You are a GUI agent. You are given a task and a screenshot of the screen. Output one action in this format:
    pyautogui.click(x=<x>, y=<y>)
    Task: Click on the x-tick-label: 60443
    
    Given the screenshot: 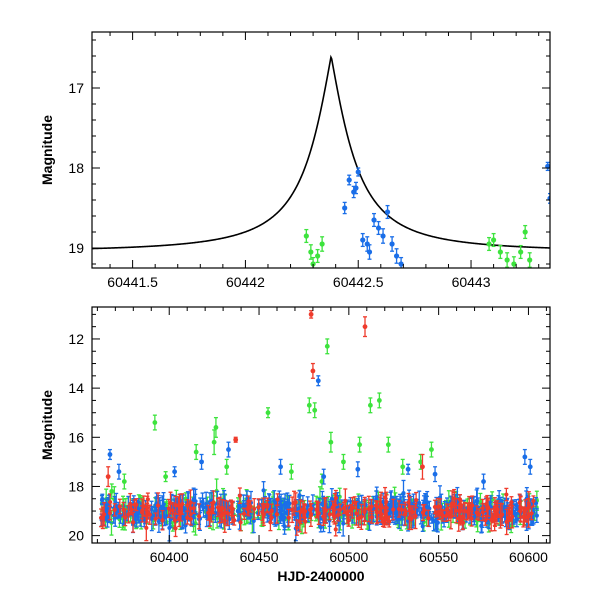 What is the action you would take?
    pyautogui.click(x=471, y=282)
    